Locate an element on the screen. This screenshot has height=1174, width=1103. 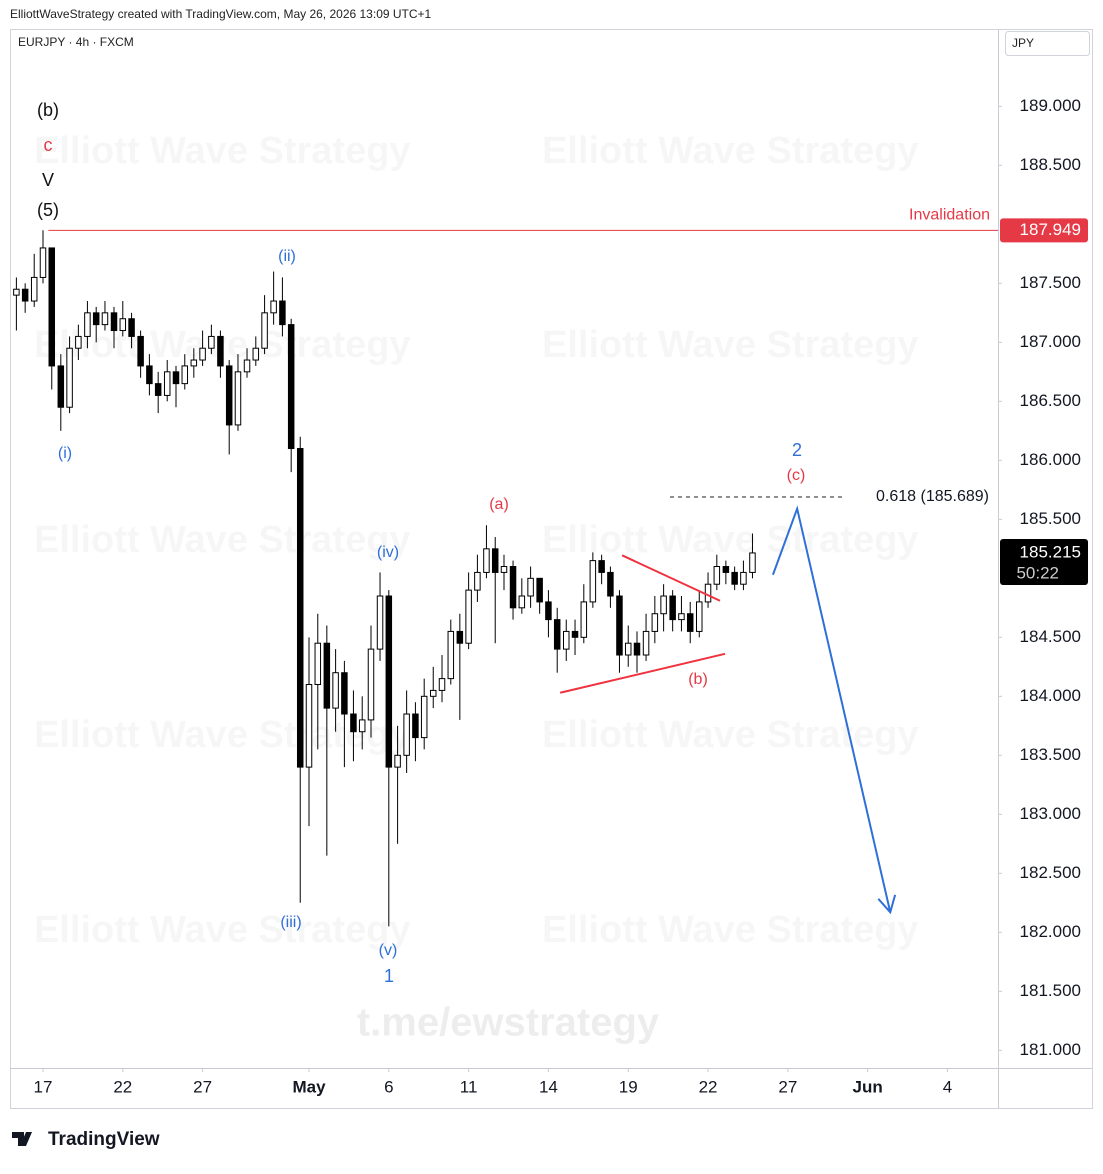
y-tick-label: 187.500 is located at coordinates (1050, 282).